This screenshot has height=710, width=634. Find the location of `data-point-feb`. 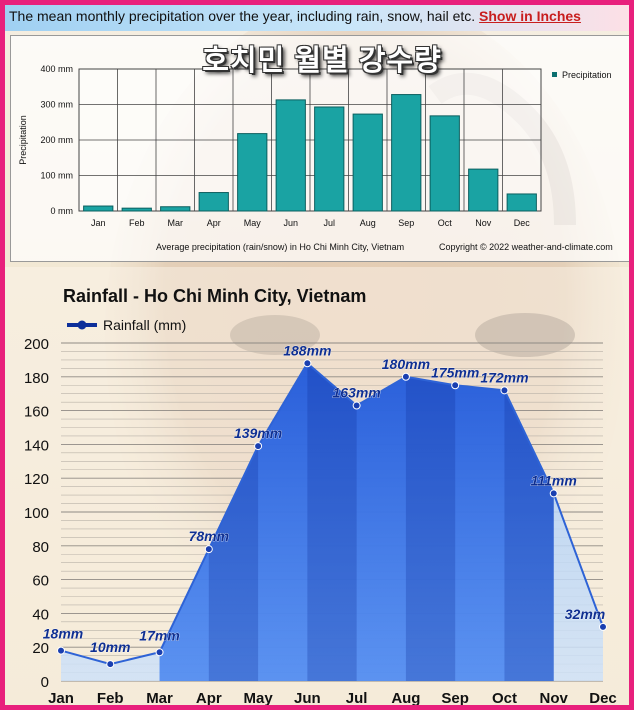

data-point-feb is located at coordinates (110, 664).